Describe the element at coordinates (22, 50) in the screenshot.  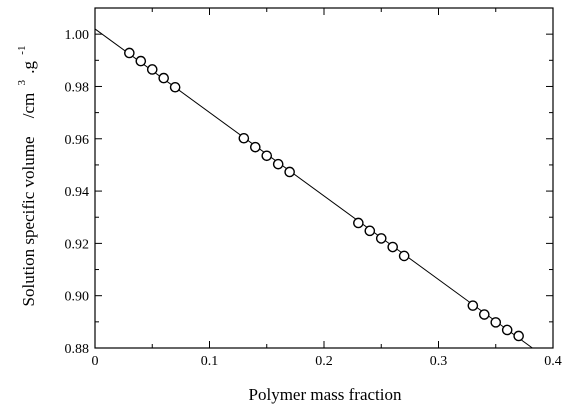
I see `y-axis-title-unit-exp2: -1` at that location.